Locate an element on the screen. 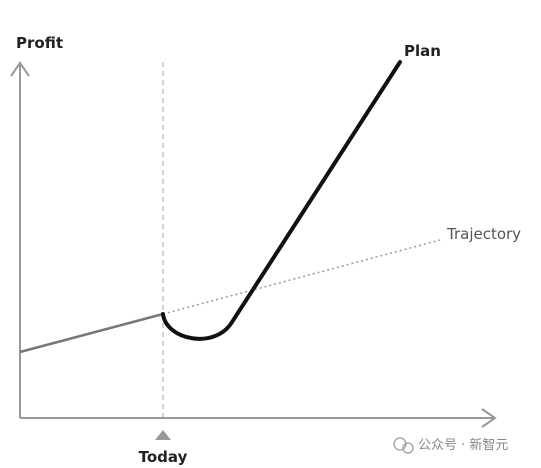 The height and width of the screenshot is (468, 541). x-axis-arrow is located at coordinates (489, 418).